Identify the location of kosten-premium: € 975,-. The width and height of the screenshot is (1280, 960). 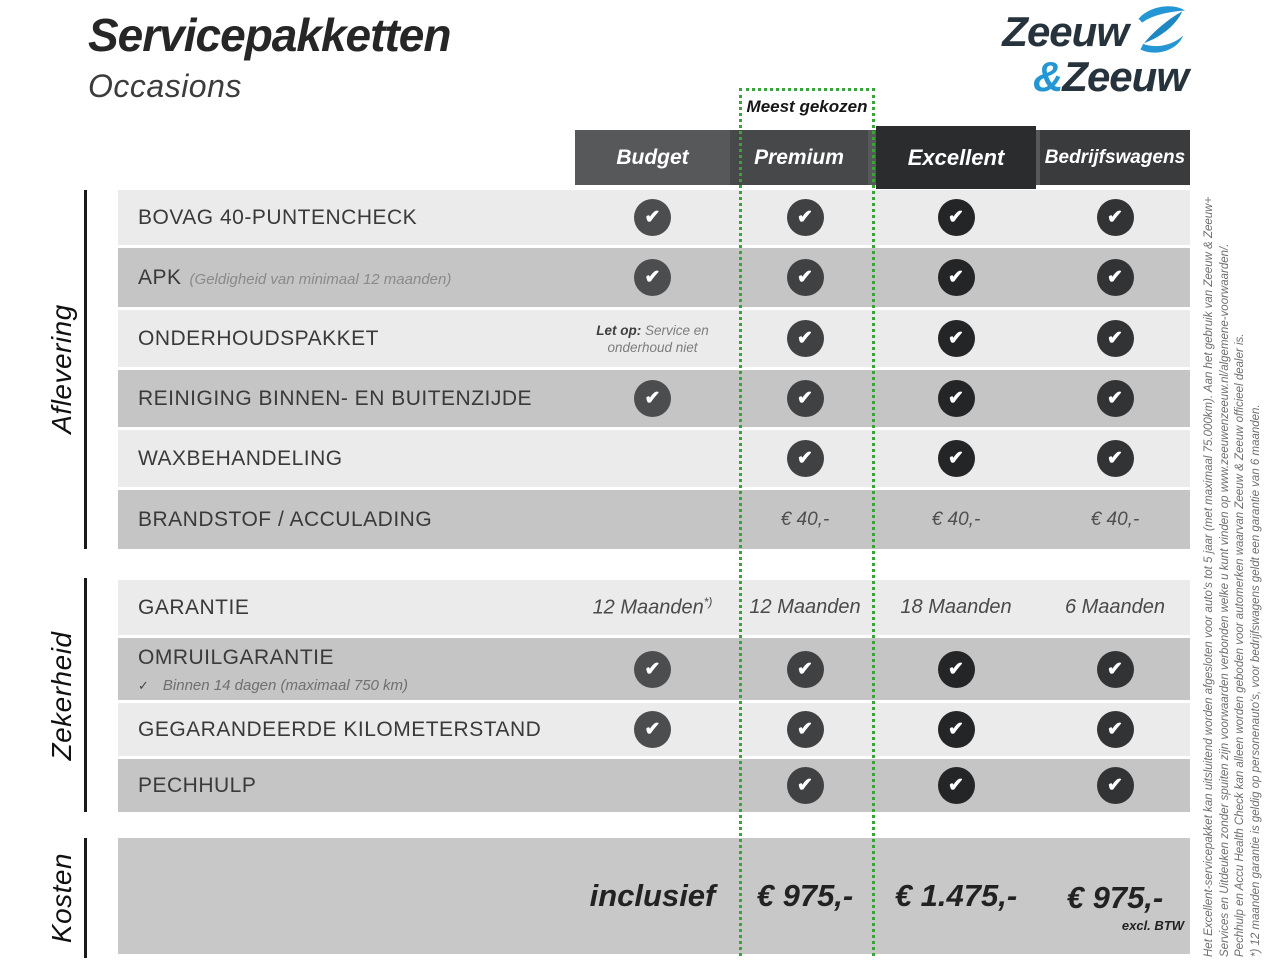
(805, 895).